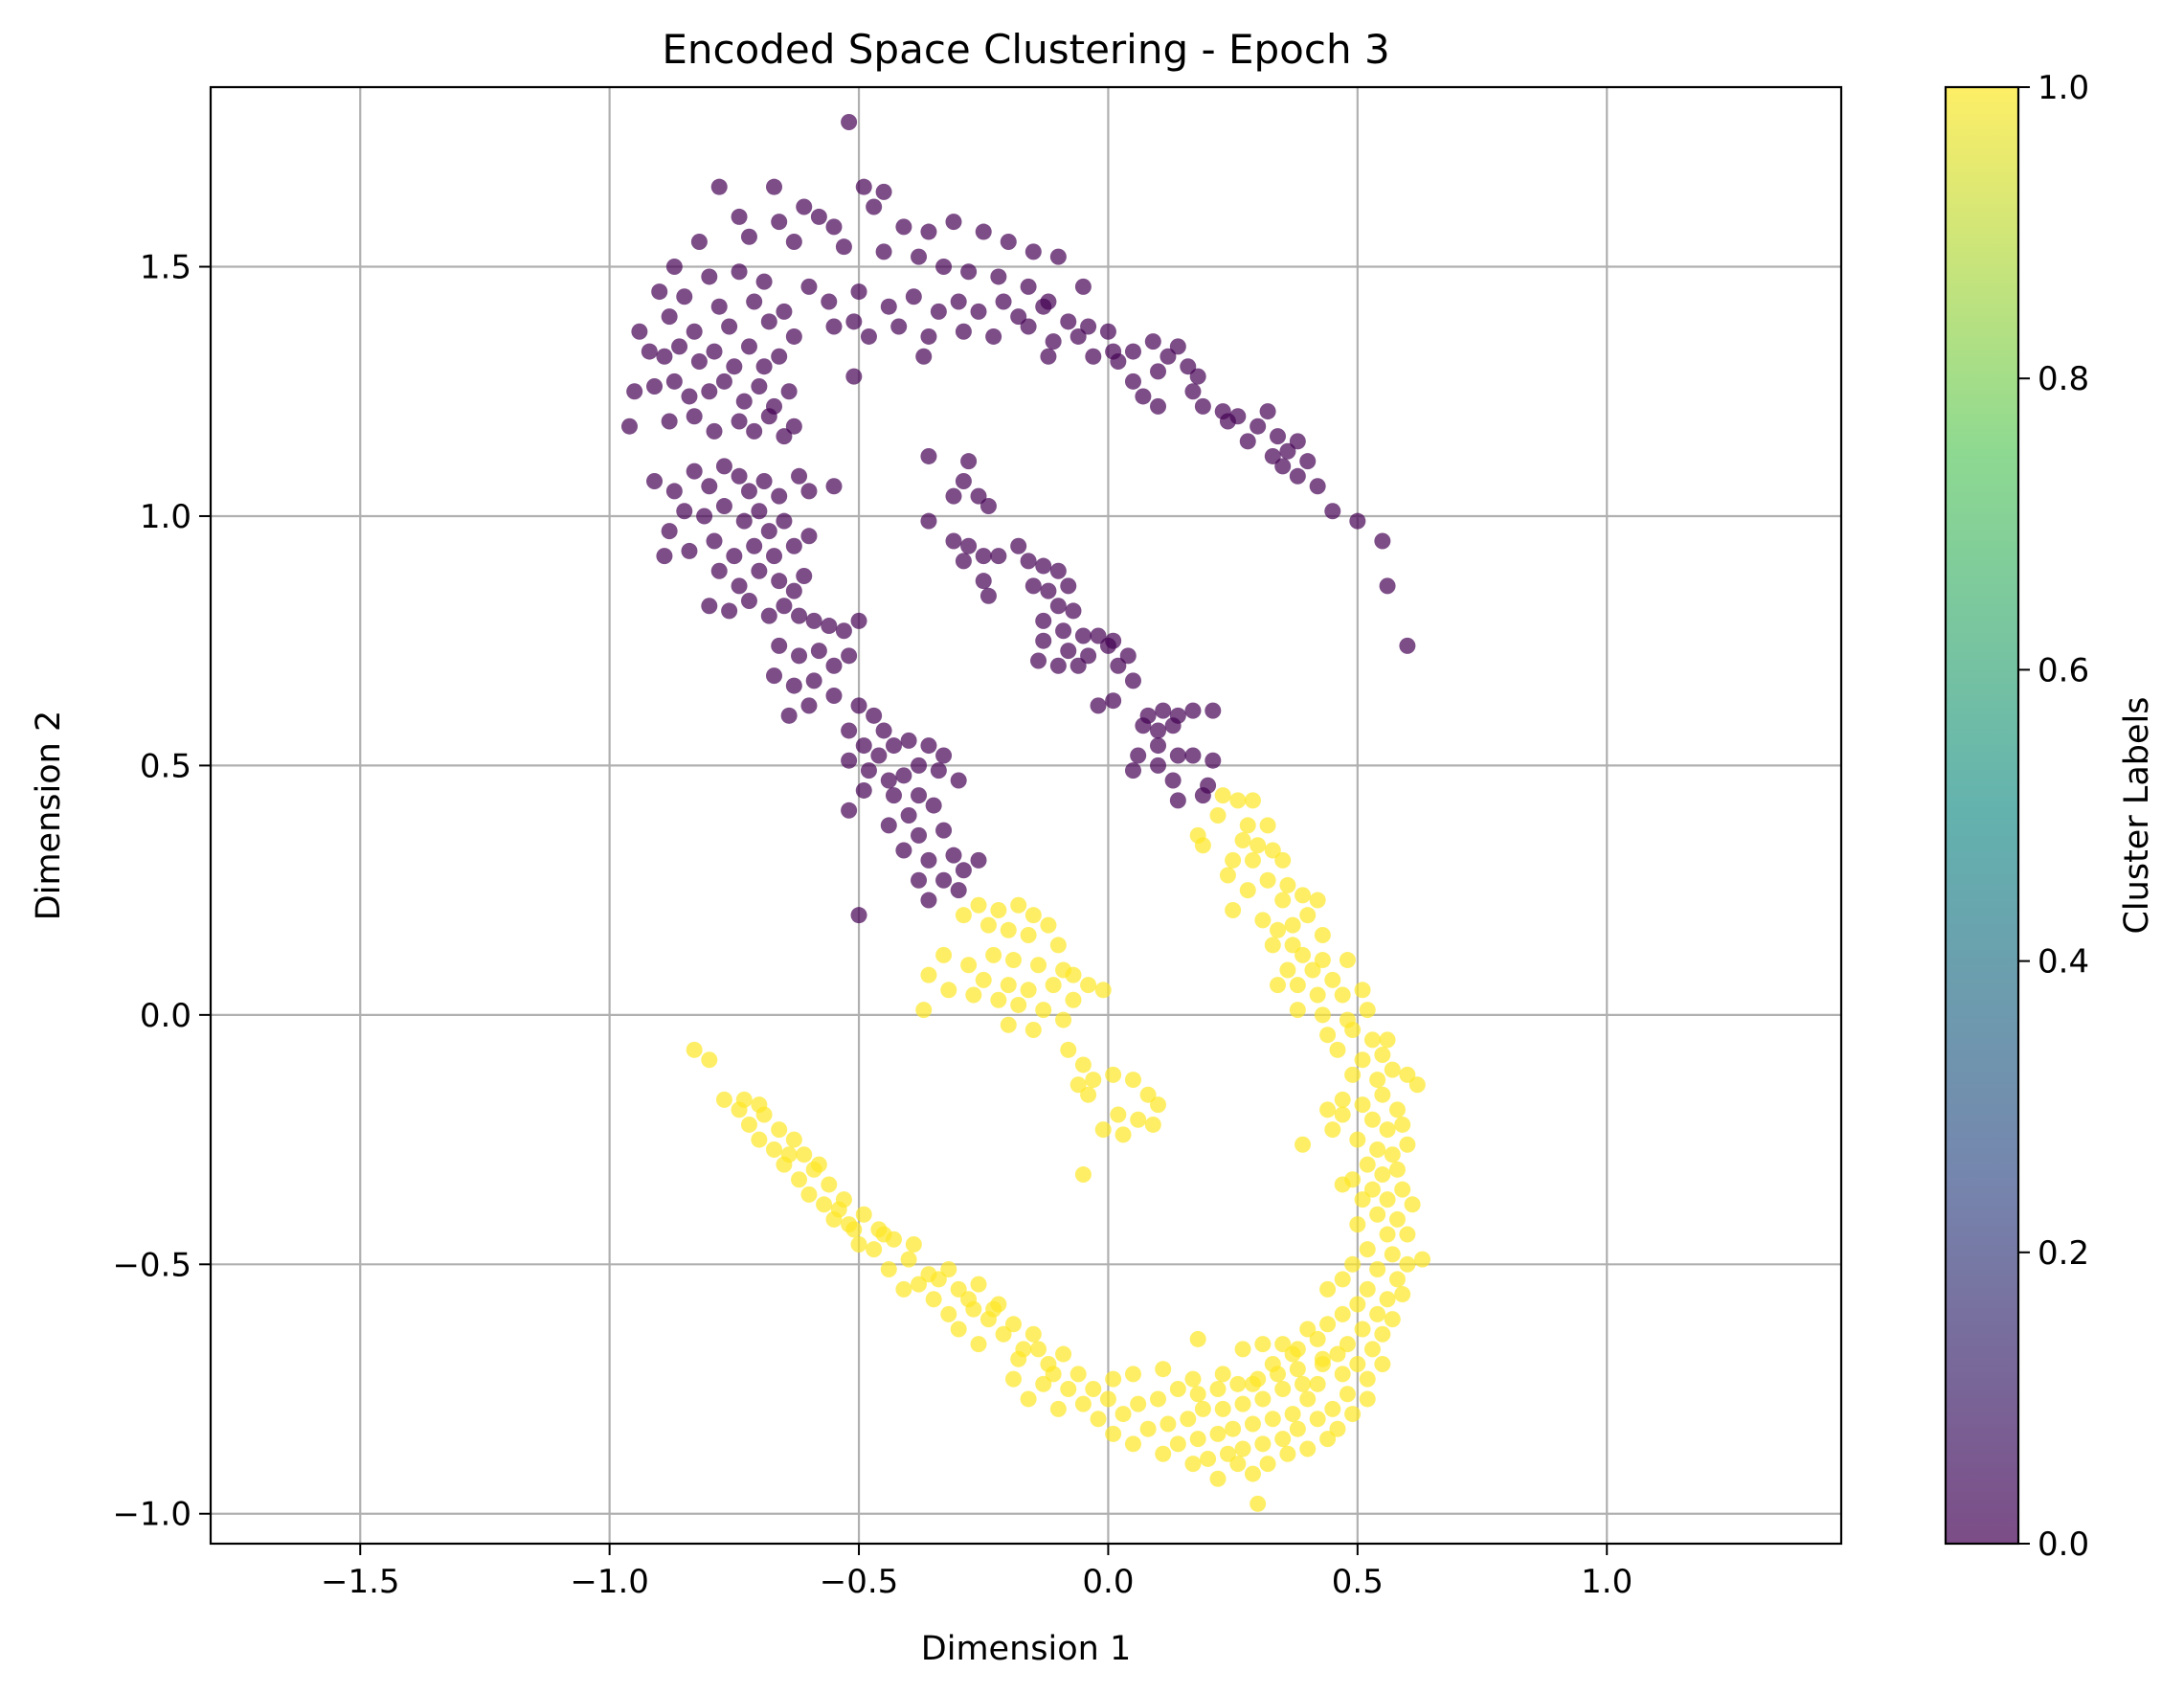 This screenshot has height=1694, width=2184. What do you see at coordinates (151, 1515) in the screenshot?
I see `y-tick-label: −1.0` at bounding box center [151, 1515].